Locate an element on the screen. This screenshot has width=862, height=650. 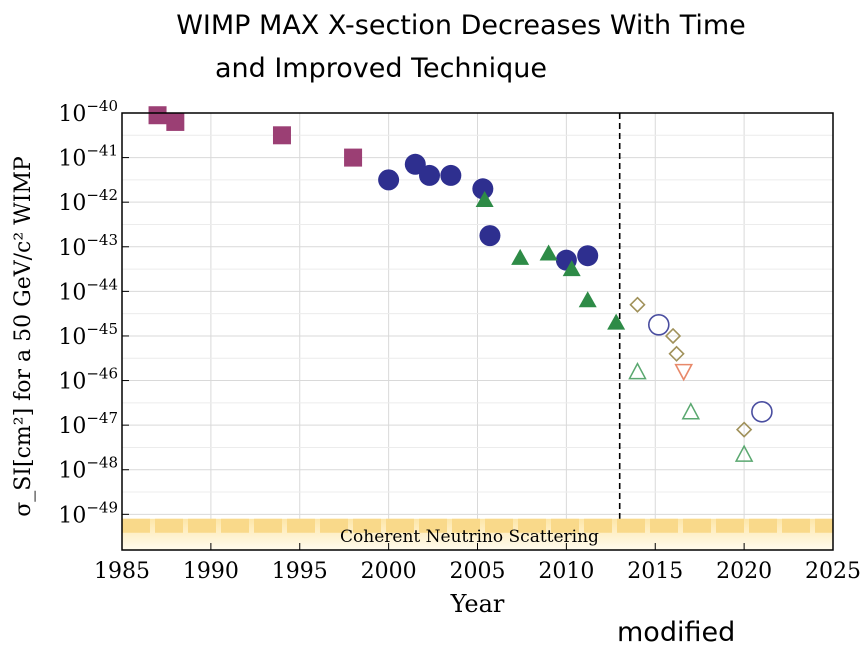
y-tick-label: 10−45 is located at coordinates (88, 335).